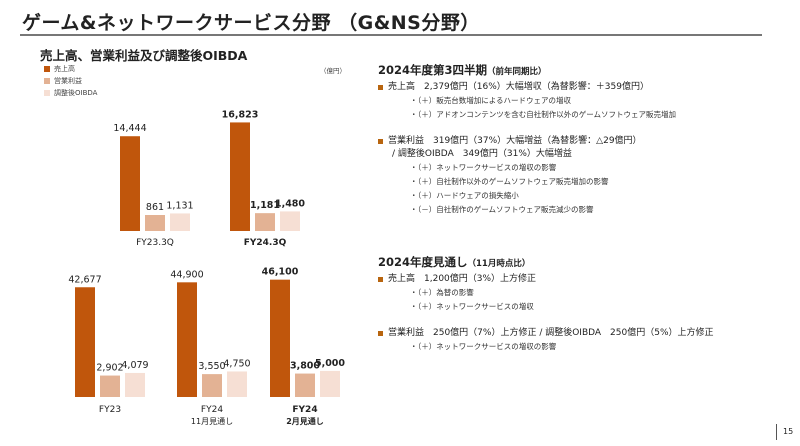  Describe the element at coordinates (546, 279) in the screenshot. I see `fy-sales: 売上高 1,200億円（3%）上方修正` at that location.